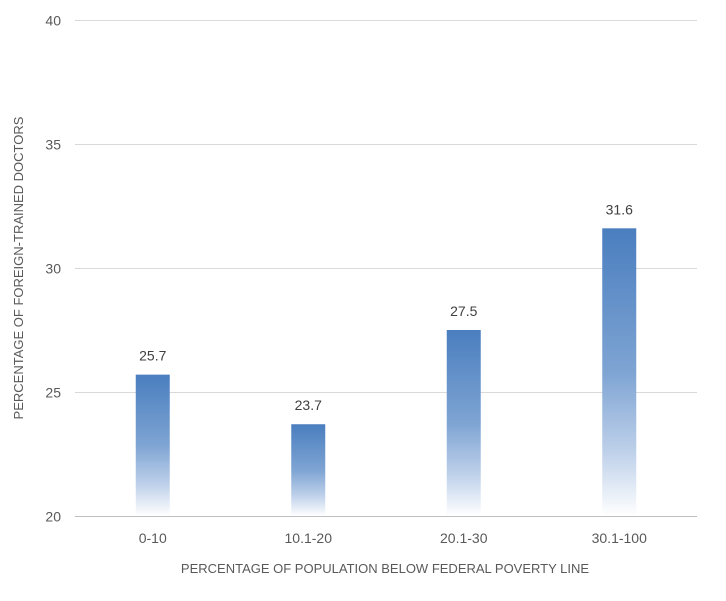 The height and width of the screenshot is (601, 726). I want to click on y-axis-ticks: 20 25 30 35 40, so click(53, 269).